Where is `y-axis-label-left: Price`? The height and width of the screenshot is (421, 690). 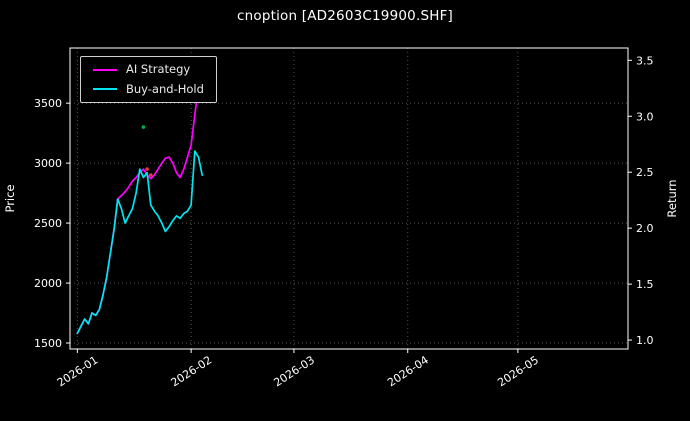
y-axis-label-left: Price is located at coordinates (10, 198).